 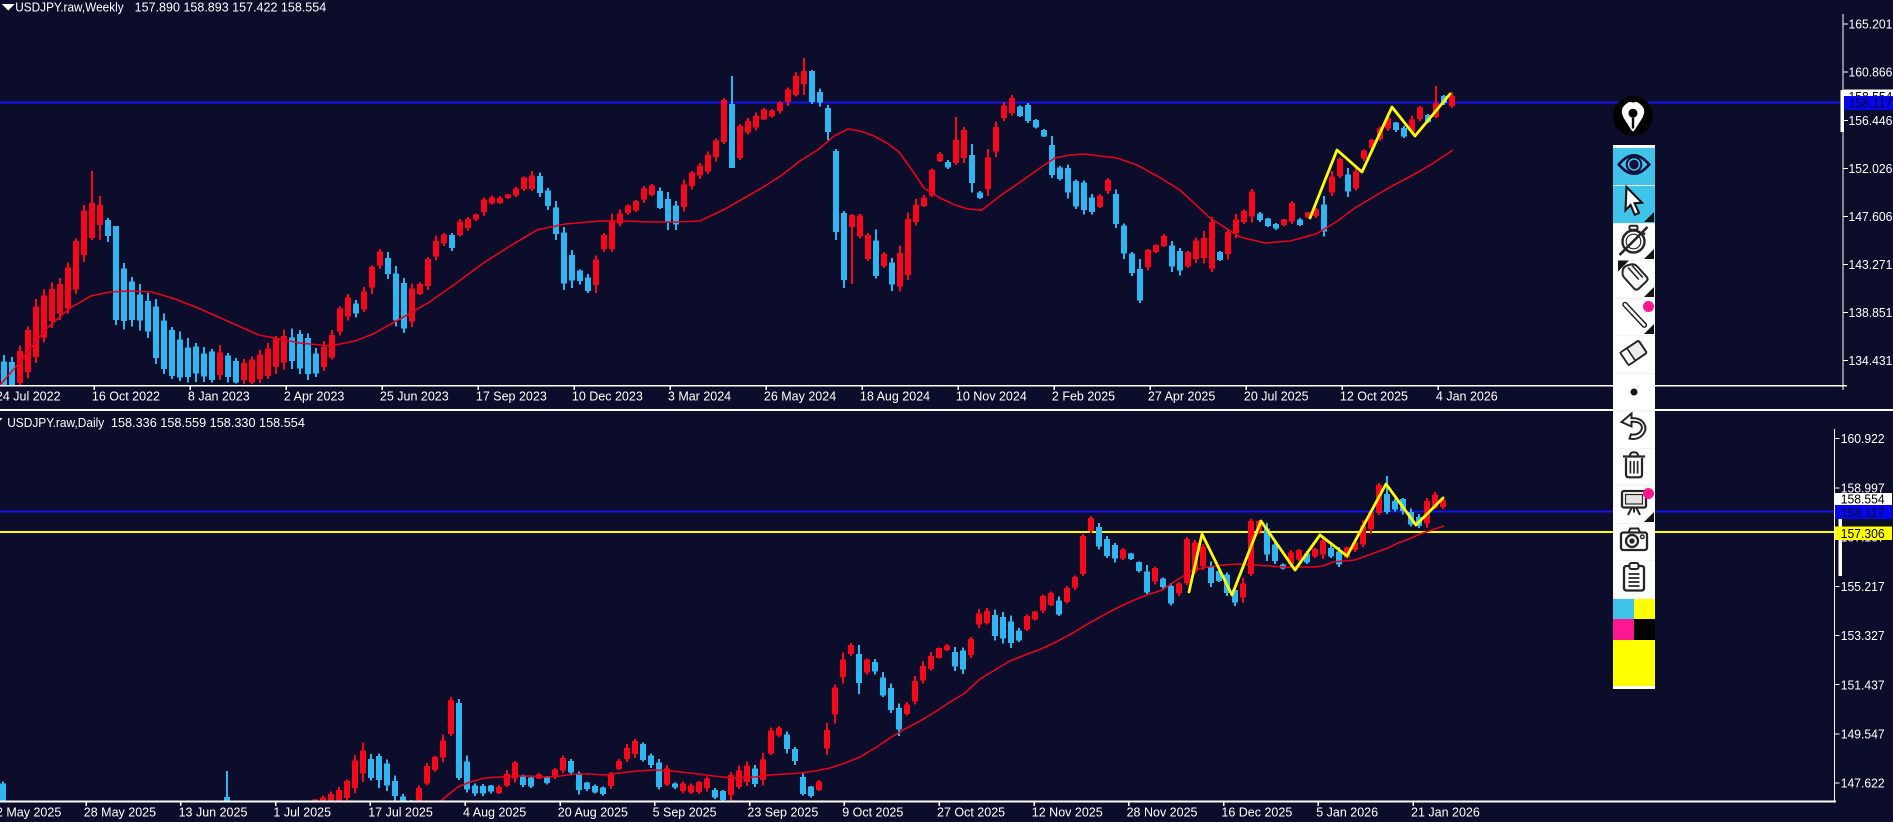 I want to click on svg-text: 138.851, so click(x=1871, y=312).